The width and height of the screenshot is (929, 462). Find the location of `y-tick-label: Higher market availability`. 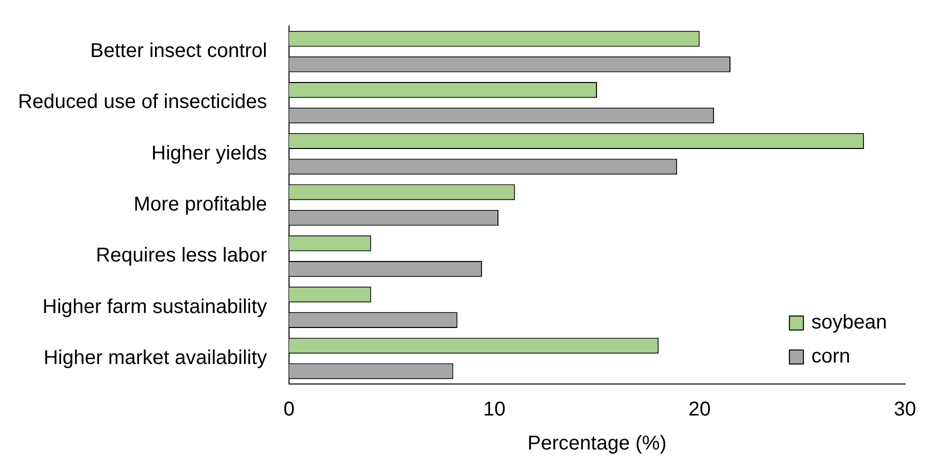

y-tick-label: Higher market availability is located at coordinates (156, 357).